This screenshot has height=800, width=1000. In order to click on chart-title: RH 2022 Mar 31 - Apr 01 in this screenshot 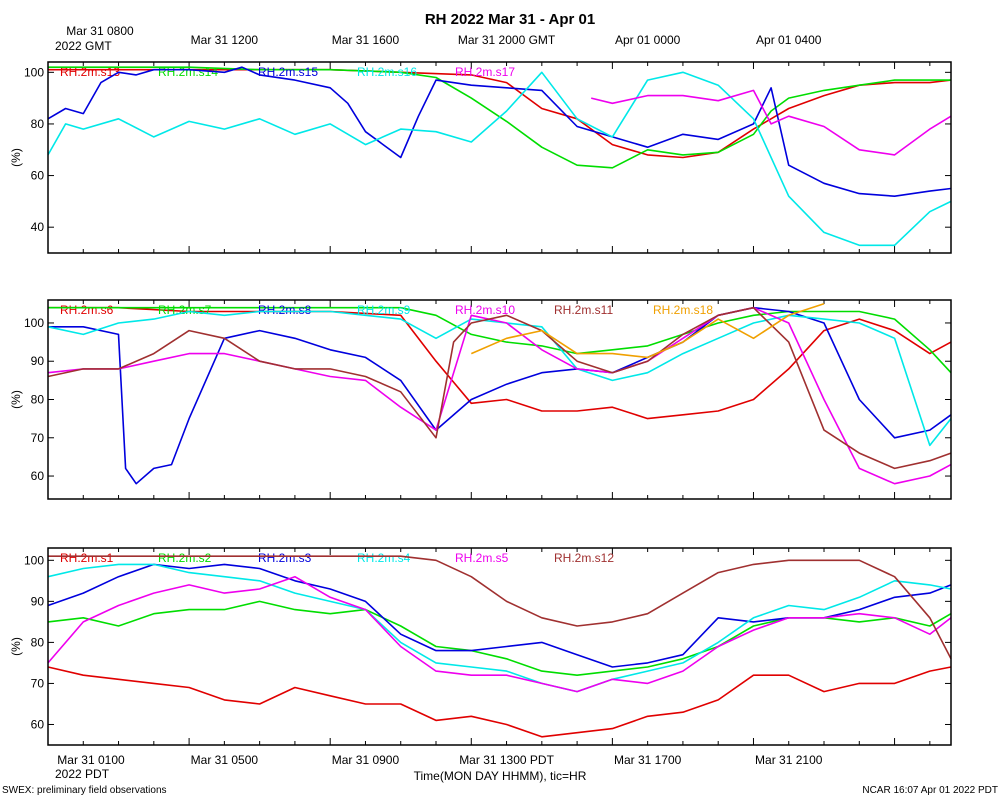, I will do `click(510, 19)`.